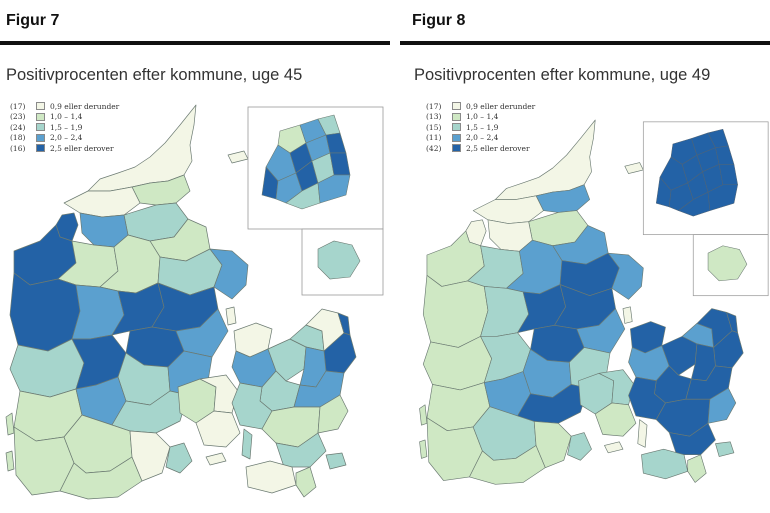 The image size is (770, 513). Describe the element at coordinates (195, 43) in the screenshot. I see `figure-7-rule` at that location.